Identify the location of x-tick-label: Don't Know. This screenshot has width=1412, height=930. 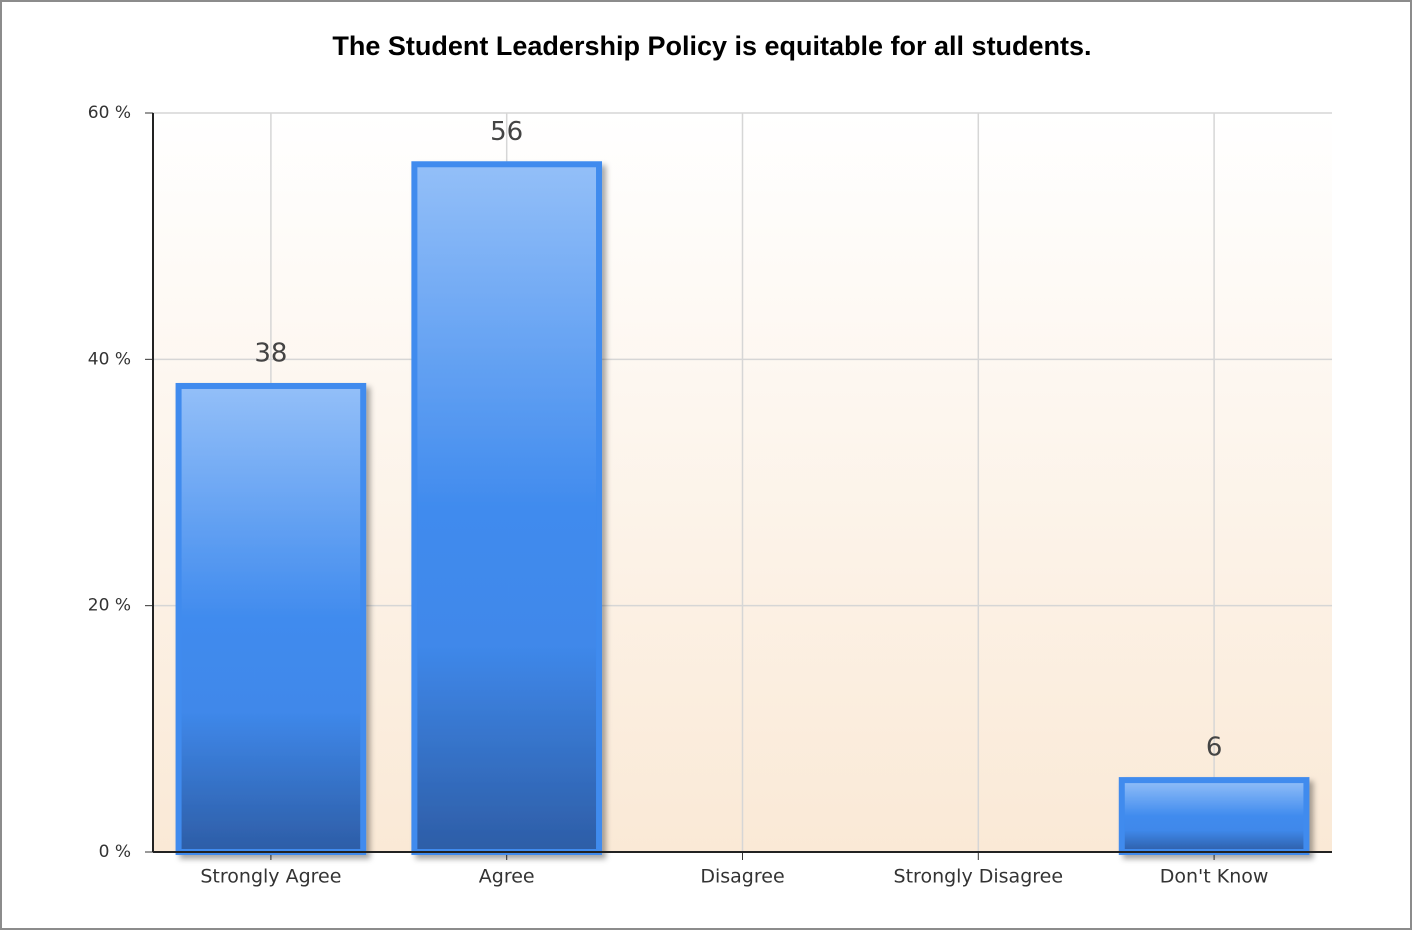
(1214, 877).